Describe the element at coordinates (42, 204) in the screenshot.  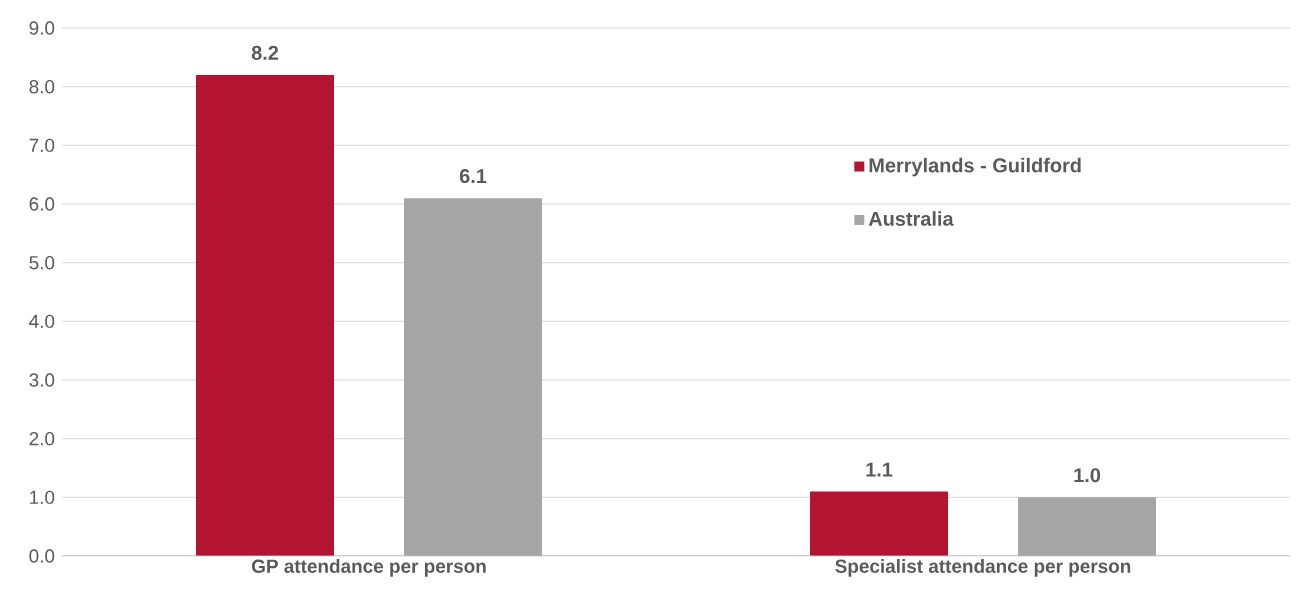
I see `y-tick-label: 6.0` at that location.